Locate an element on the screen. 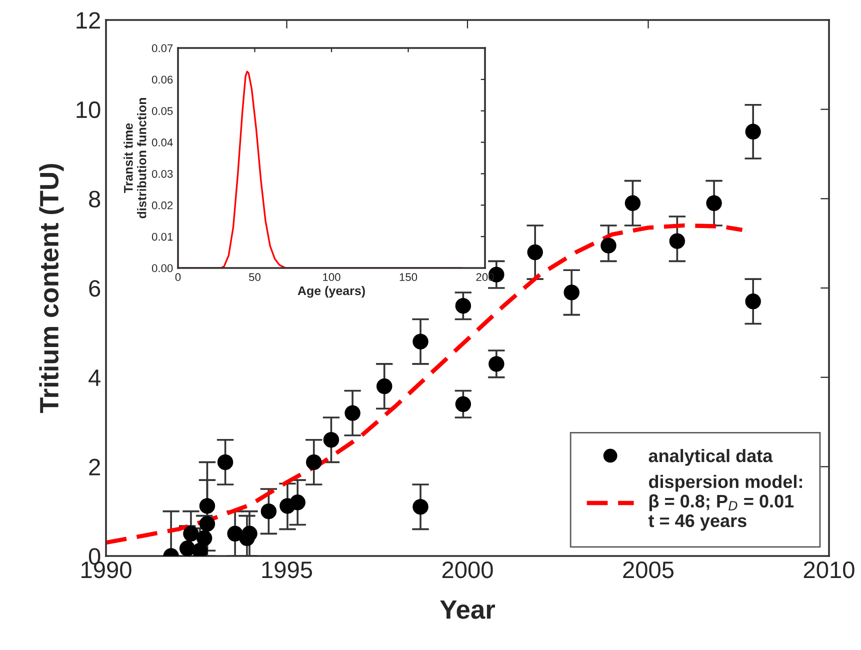 The width and height of the screenshot is (861, 650). y-axis-title: Tritium content (TU) is located at coordinates (51, 289).